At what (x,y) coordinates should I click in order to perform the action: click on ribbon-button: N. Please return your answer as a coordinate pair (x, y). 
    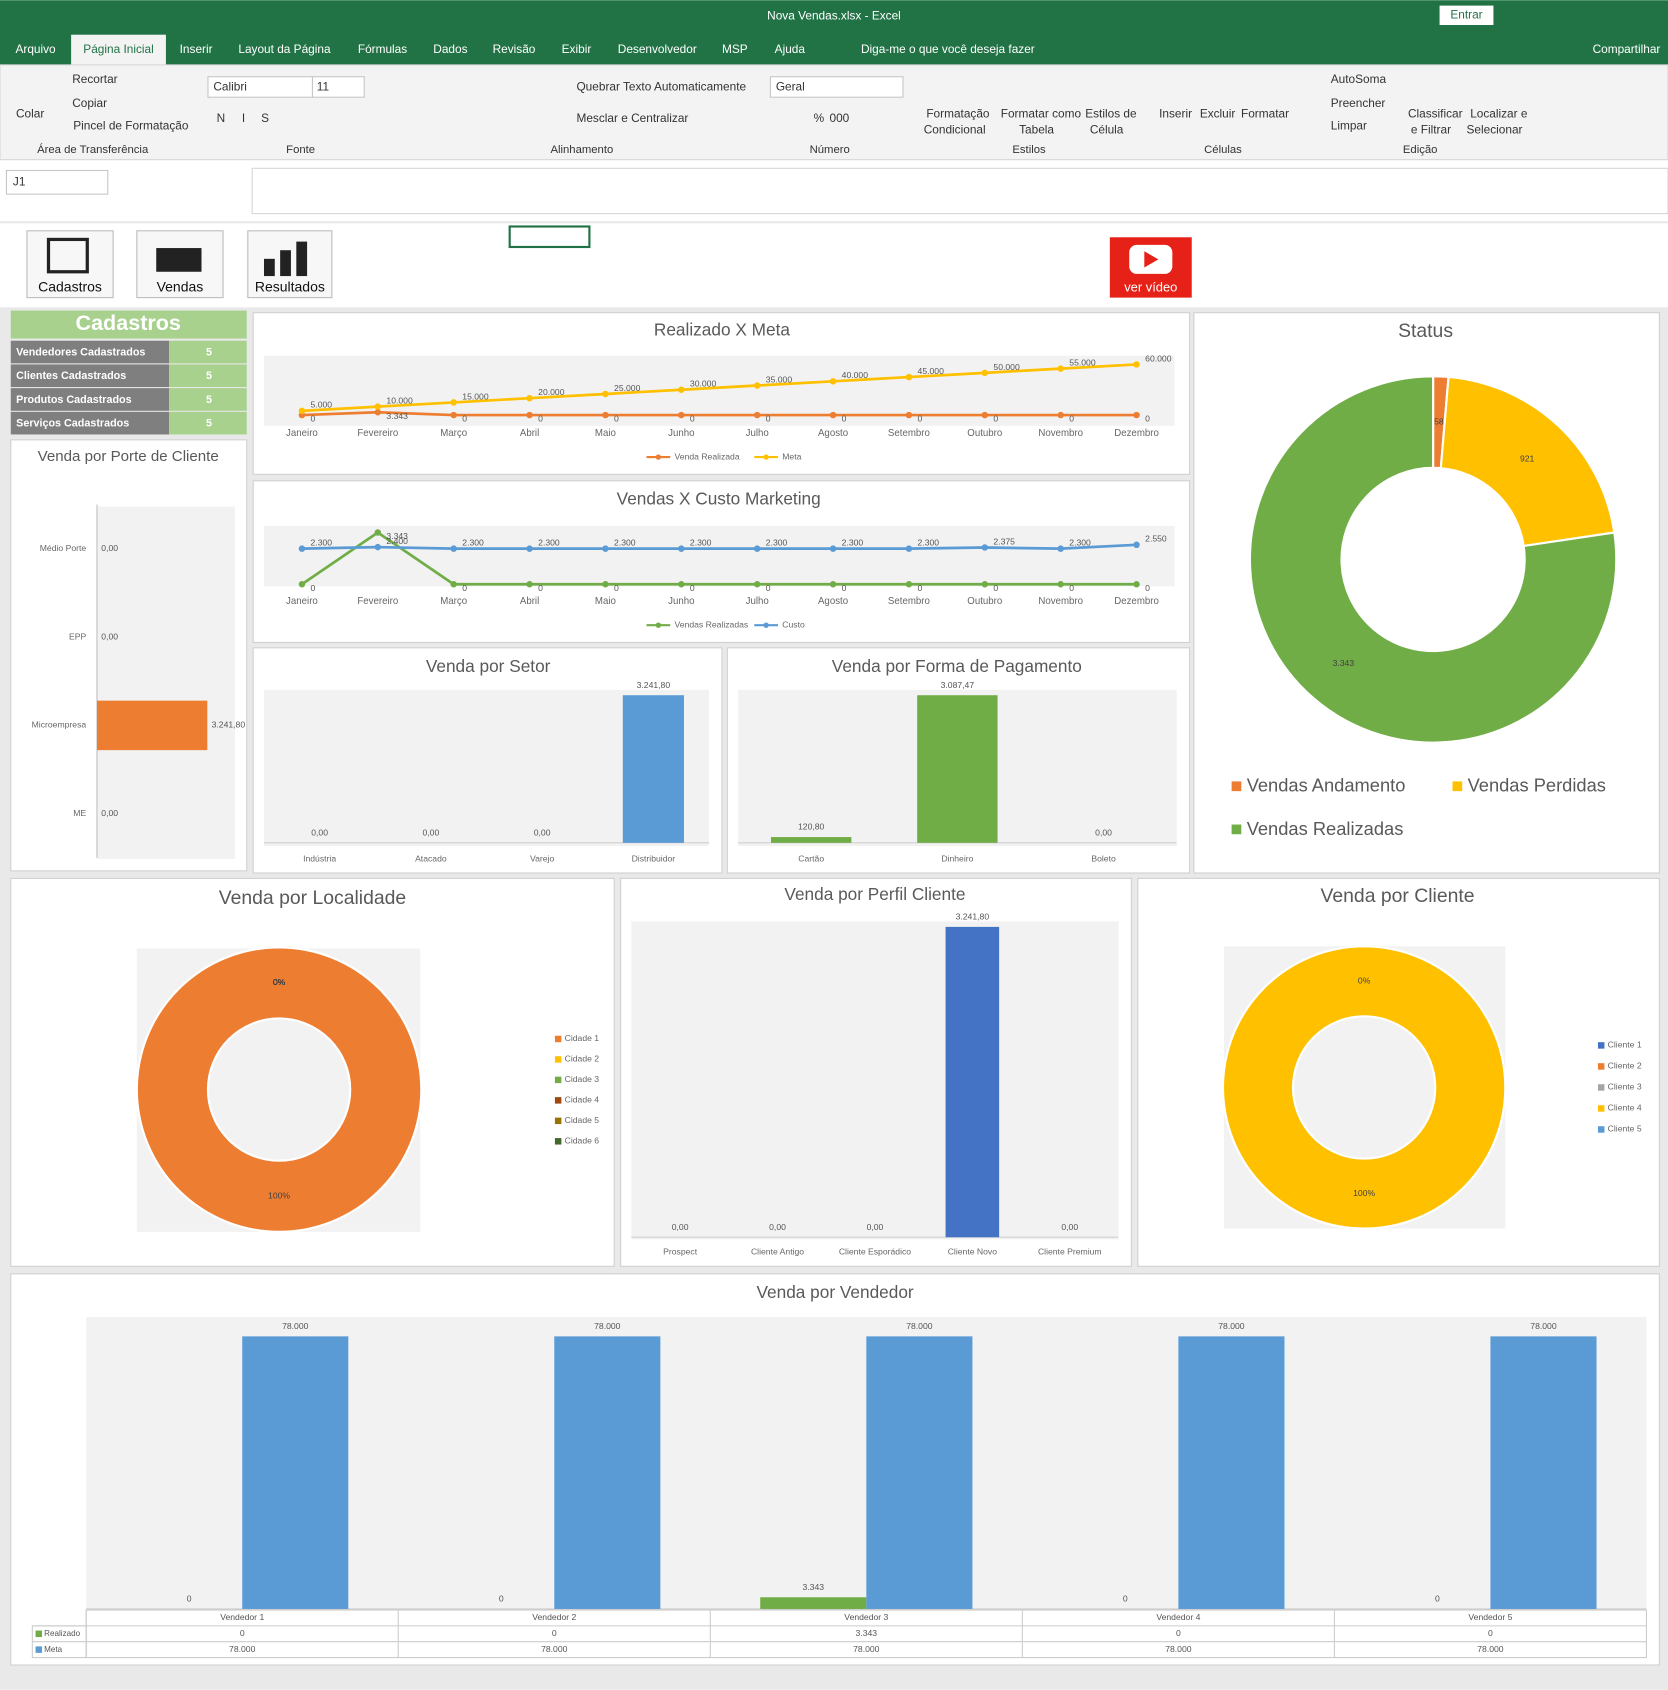
    Looking at the image, I should click on (221, 118).